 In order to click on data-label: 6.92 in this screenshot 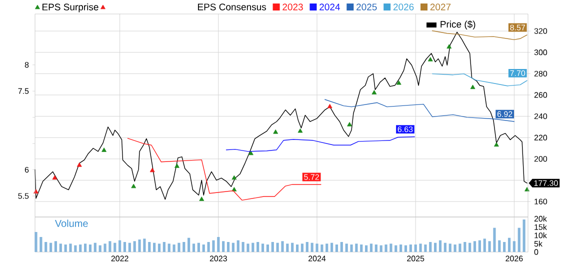, I will do `click(504, 114)`.